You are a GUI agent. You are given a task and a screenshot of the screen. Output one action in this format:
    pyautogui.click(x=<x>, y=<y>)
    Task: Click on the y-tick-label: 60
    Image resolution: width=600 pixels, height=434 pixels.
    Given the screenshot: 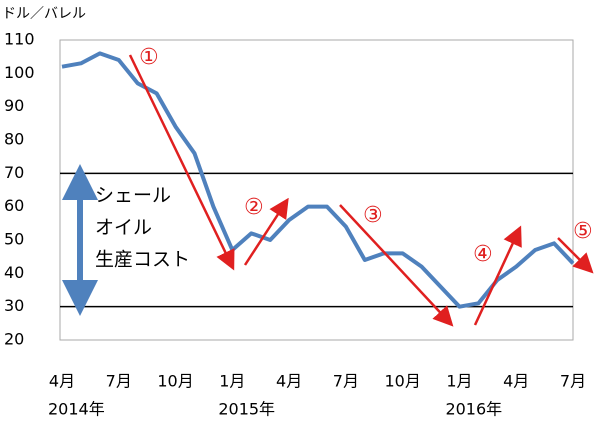 What is the action you would take?
    pyautogui.click(x=14, y=205)
    